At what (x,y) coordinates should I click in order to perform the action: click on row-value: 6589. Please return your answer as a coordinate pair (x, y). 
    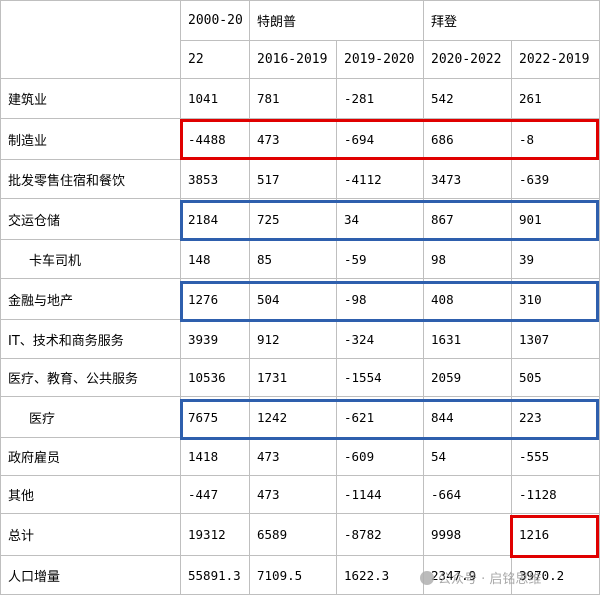
    Looking at the image, I should click on (293, 534).